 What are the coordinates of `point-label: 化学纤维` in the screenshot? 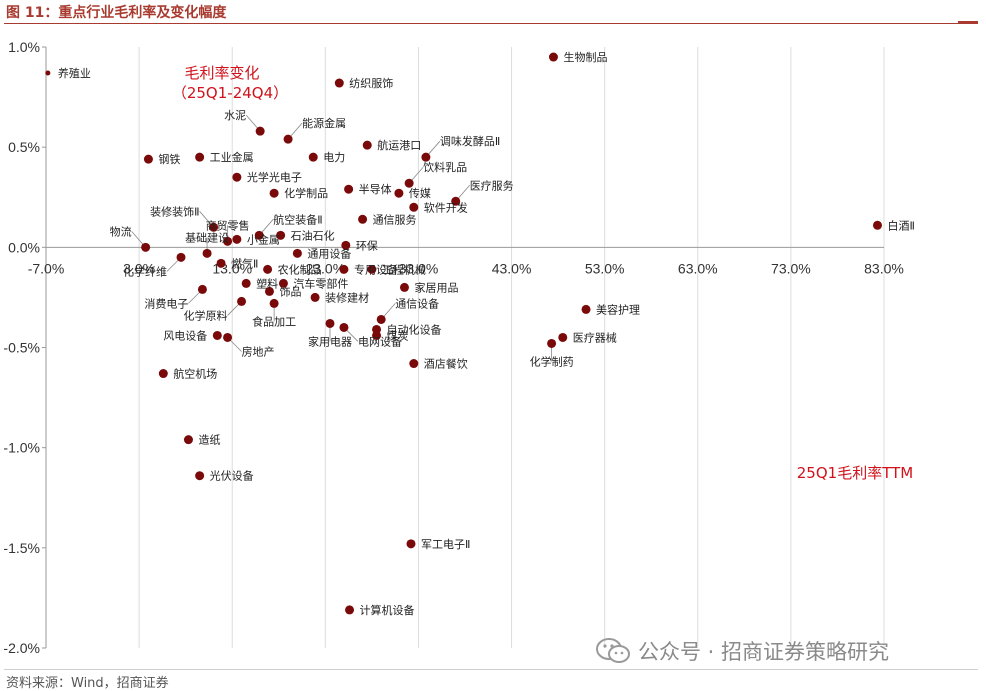 It's located at (145, 271).